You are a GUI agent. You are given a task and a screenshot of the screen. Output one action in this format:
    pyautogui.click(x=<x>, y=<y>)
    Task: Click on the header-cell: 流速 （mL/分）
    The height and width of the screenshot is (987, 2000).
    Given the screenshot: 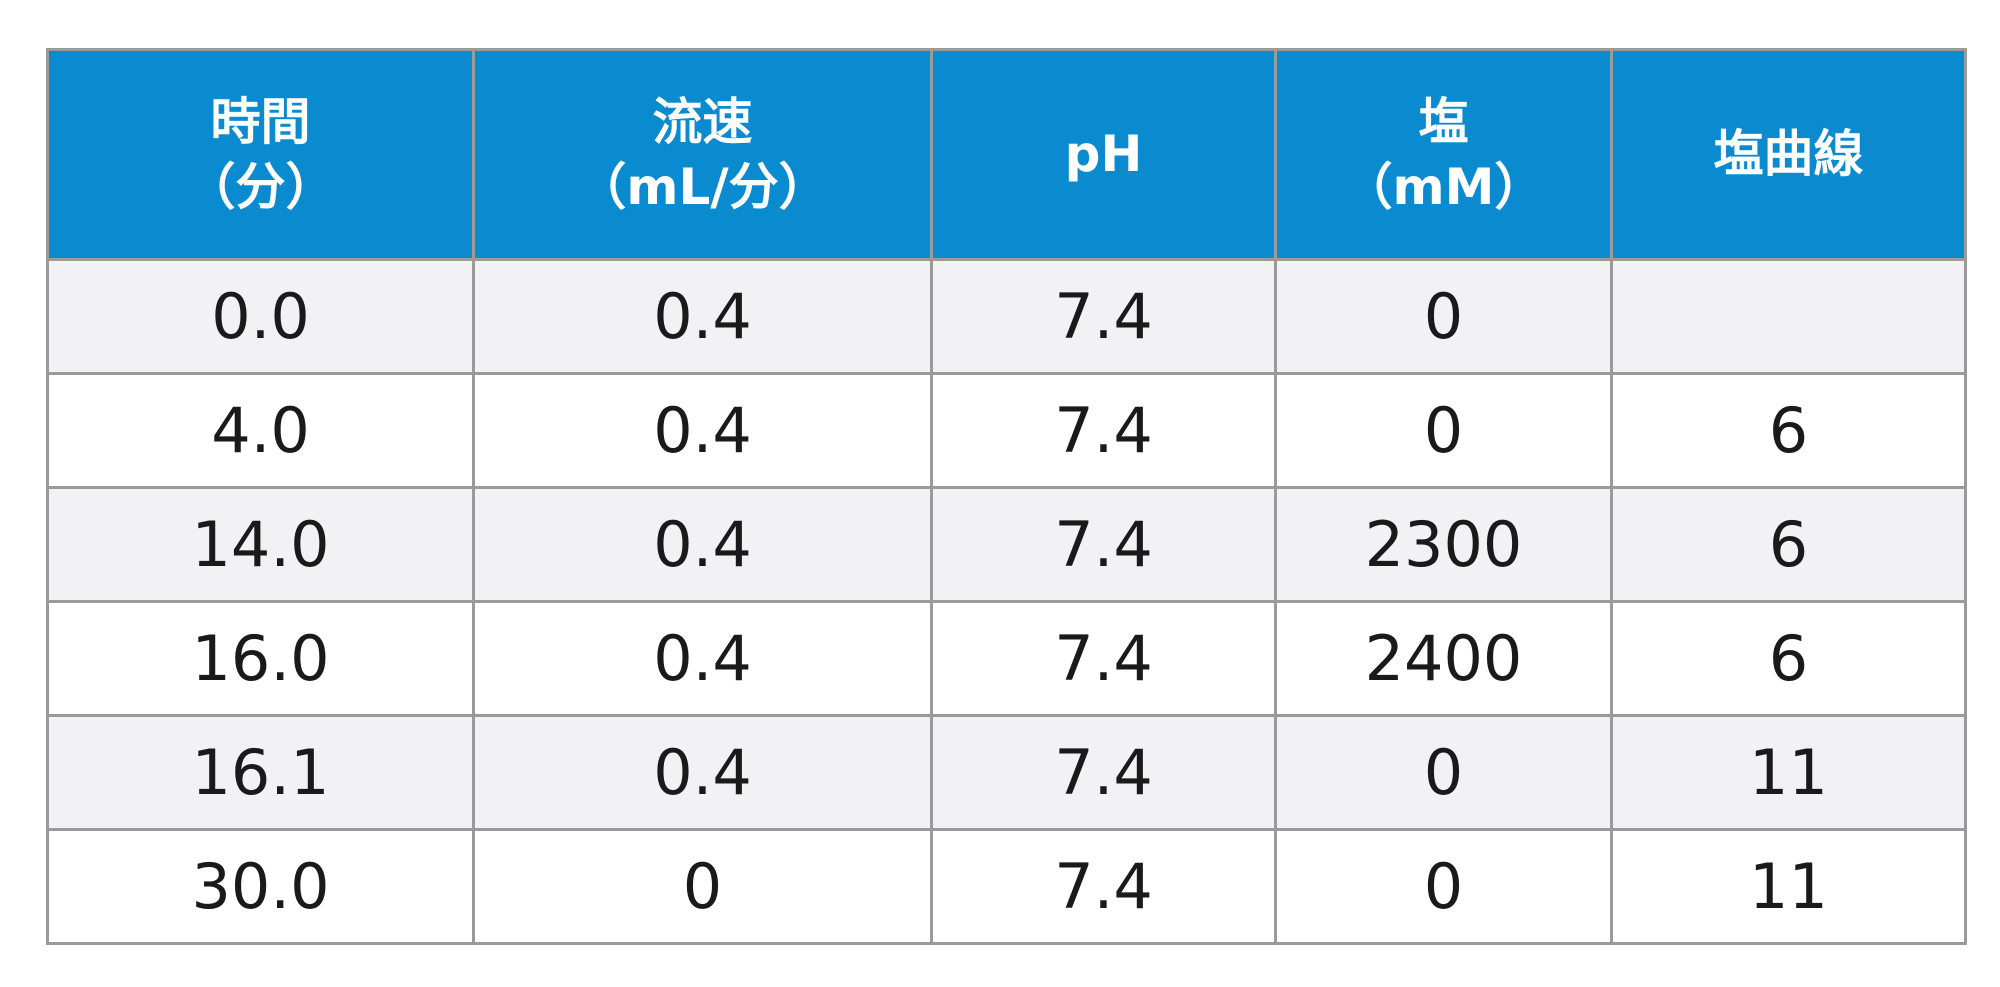 What is the action you would take?
    pyautogui.click(x=702, y=154)
    